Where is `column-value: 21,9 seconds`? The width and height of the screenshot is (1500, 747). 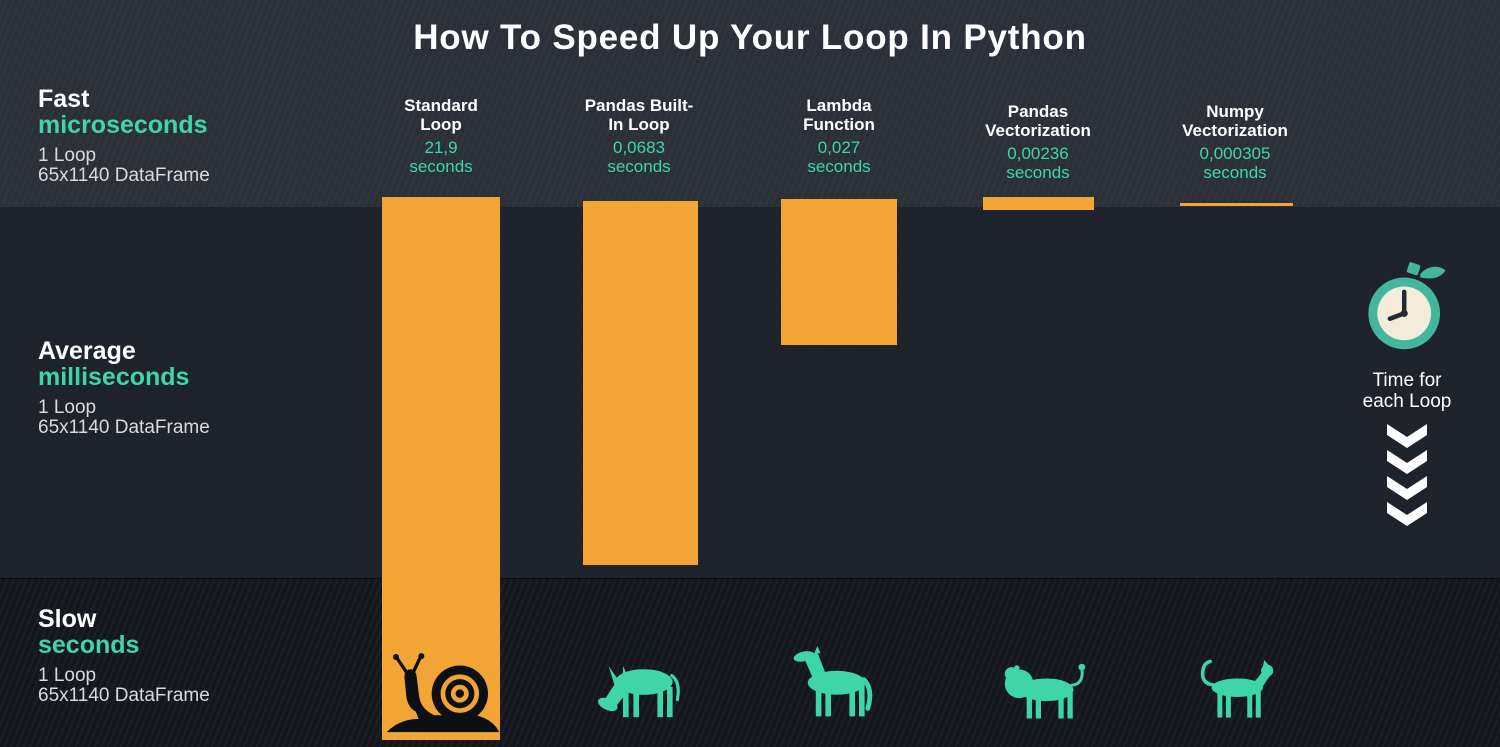
column-value: 21,9 seconds is located at coordinates (441, 157).